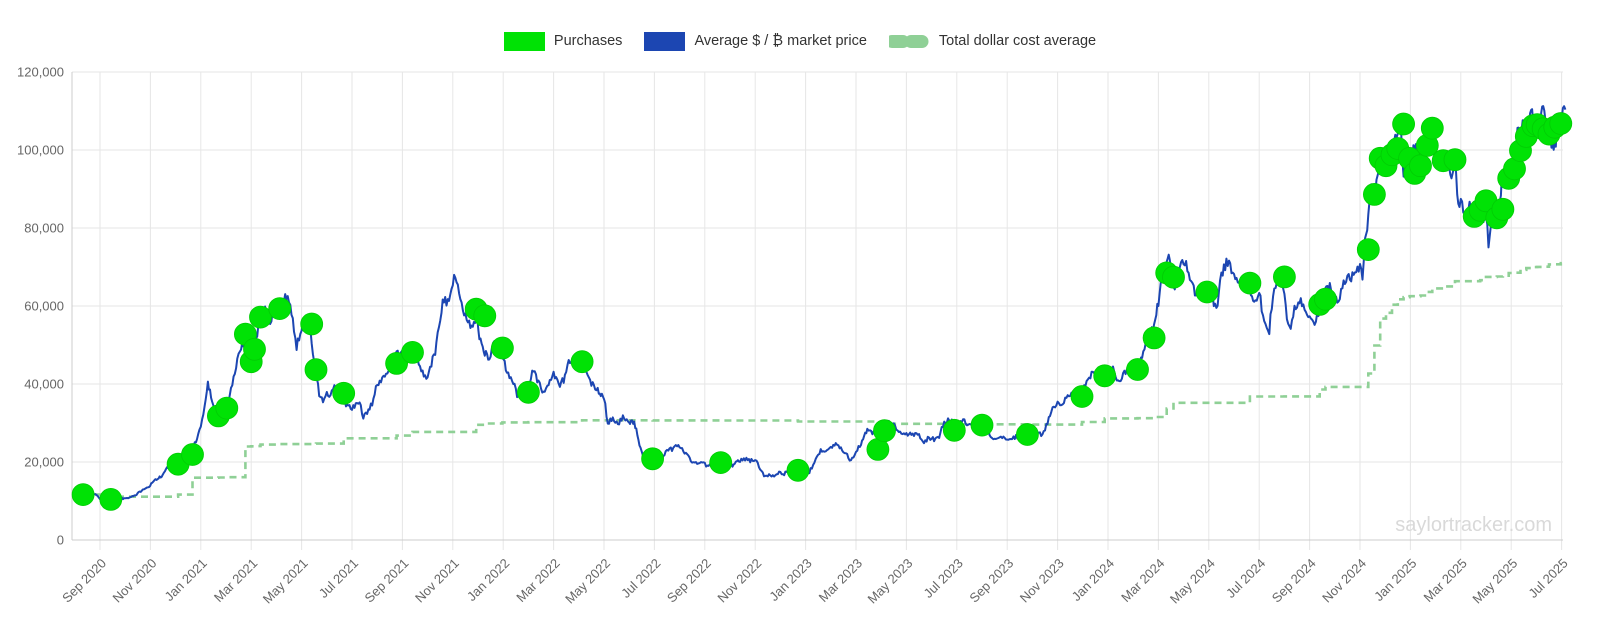 The height and width of the screenshot is (643, 1600). What do you see at coordinates (739, 581) in the screenshot?
I see `x-axis-label: Nov 2022` at bounding box center [739, 581].